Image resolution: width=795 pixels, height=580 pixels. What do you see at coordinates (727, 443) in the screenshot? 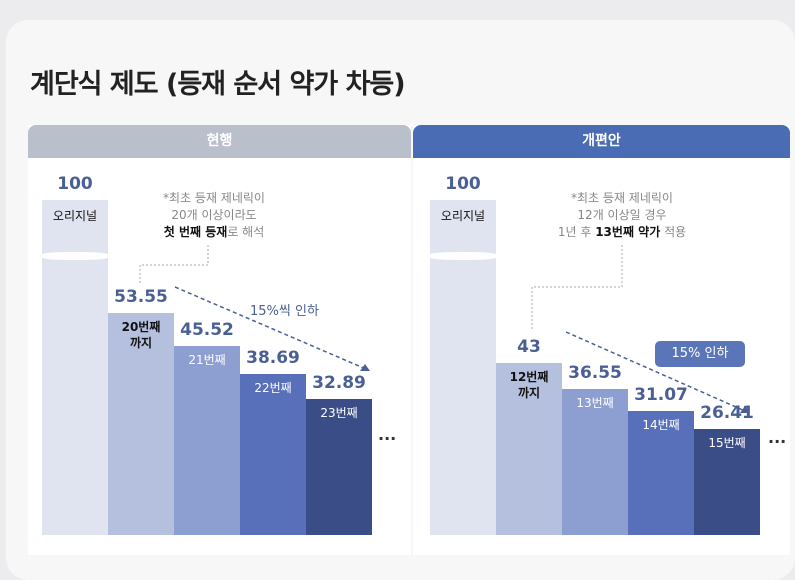
I see `category-label: 15번째` at bounding box center [727, 443].